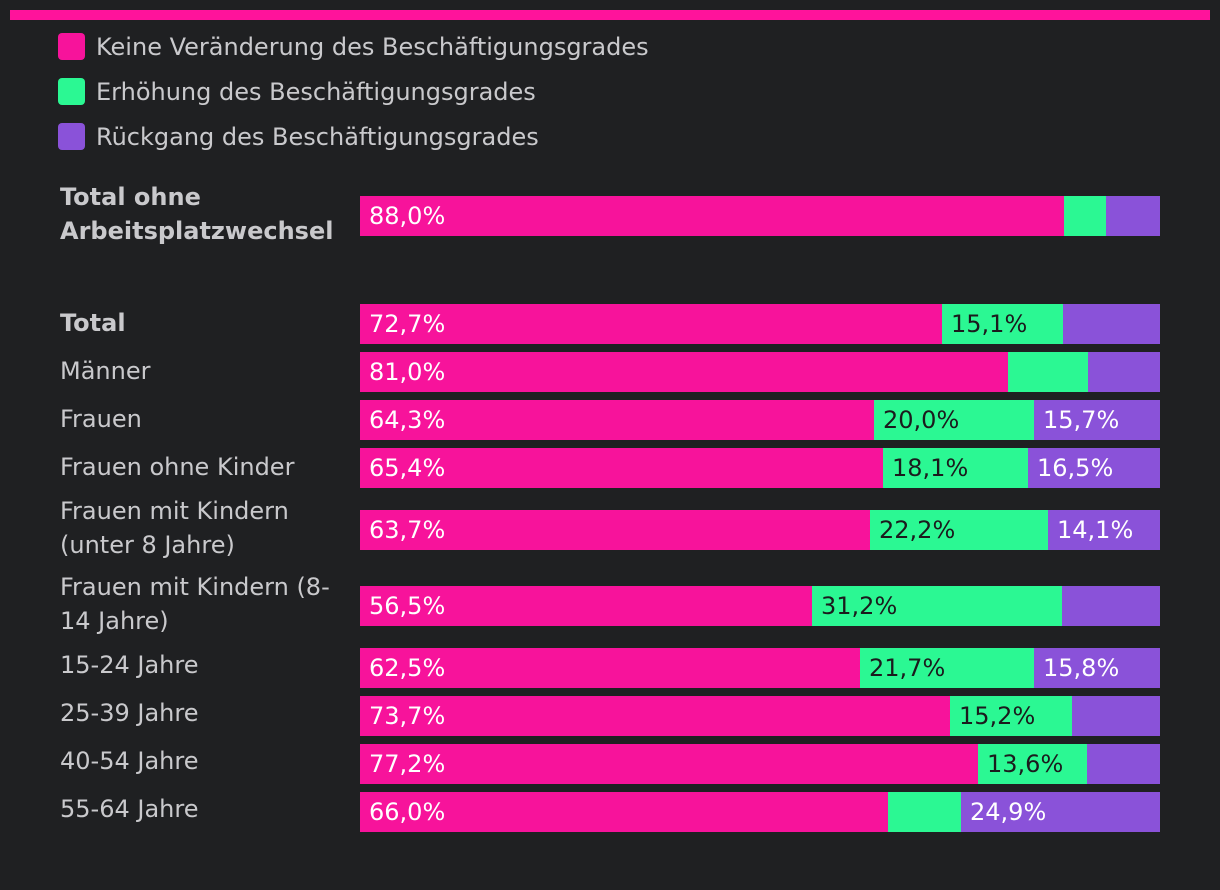 This screenshot has height=890, width=1220. What do you see at coordinates (129, 809) in the screenshot?
I see `row-label: 55-64 Jahre` at bounding box center [129, 809].